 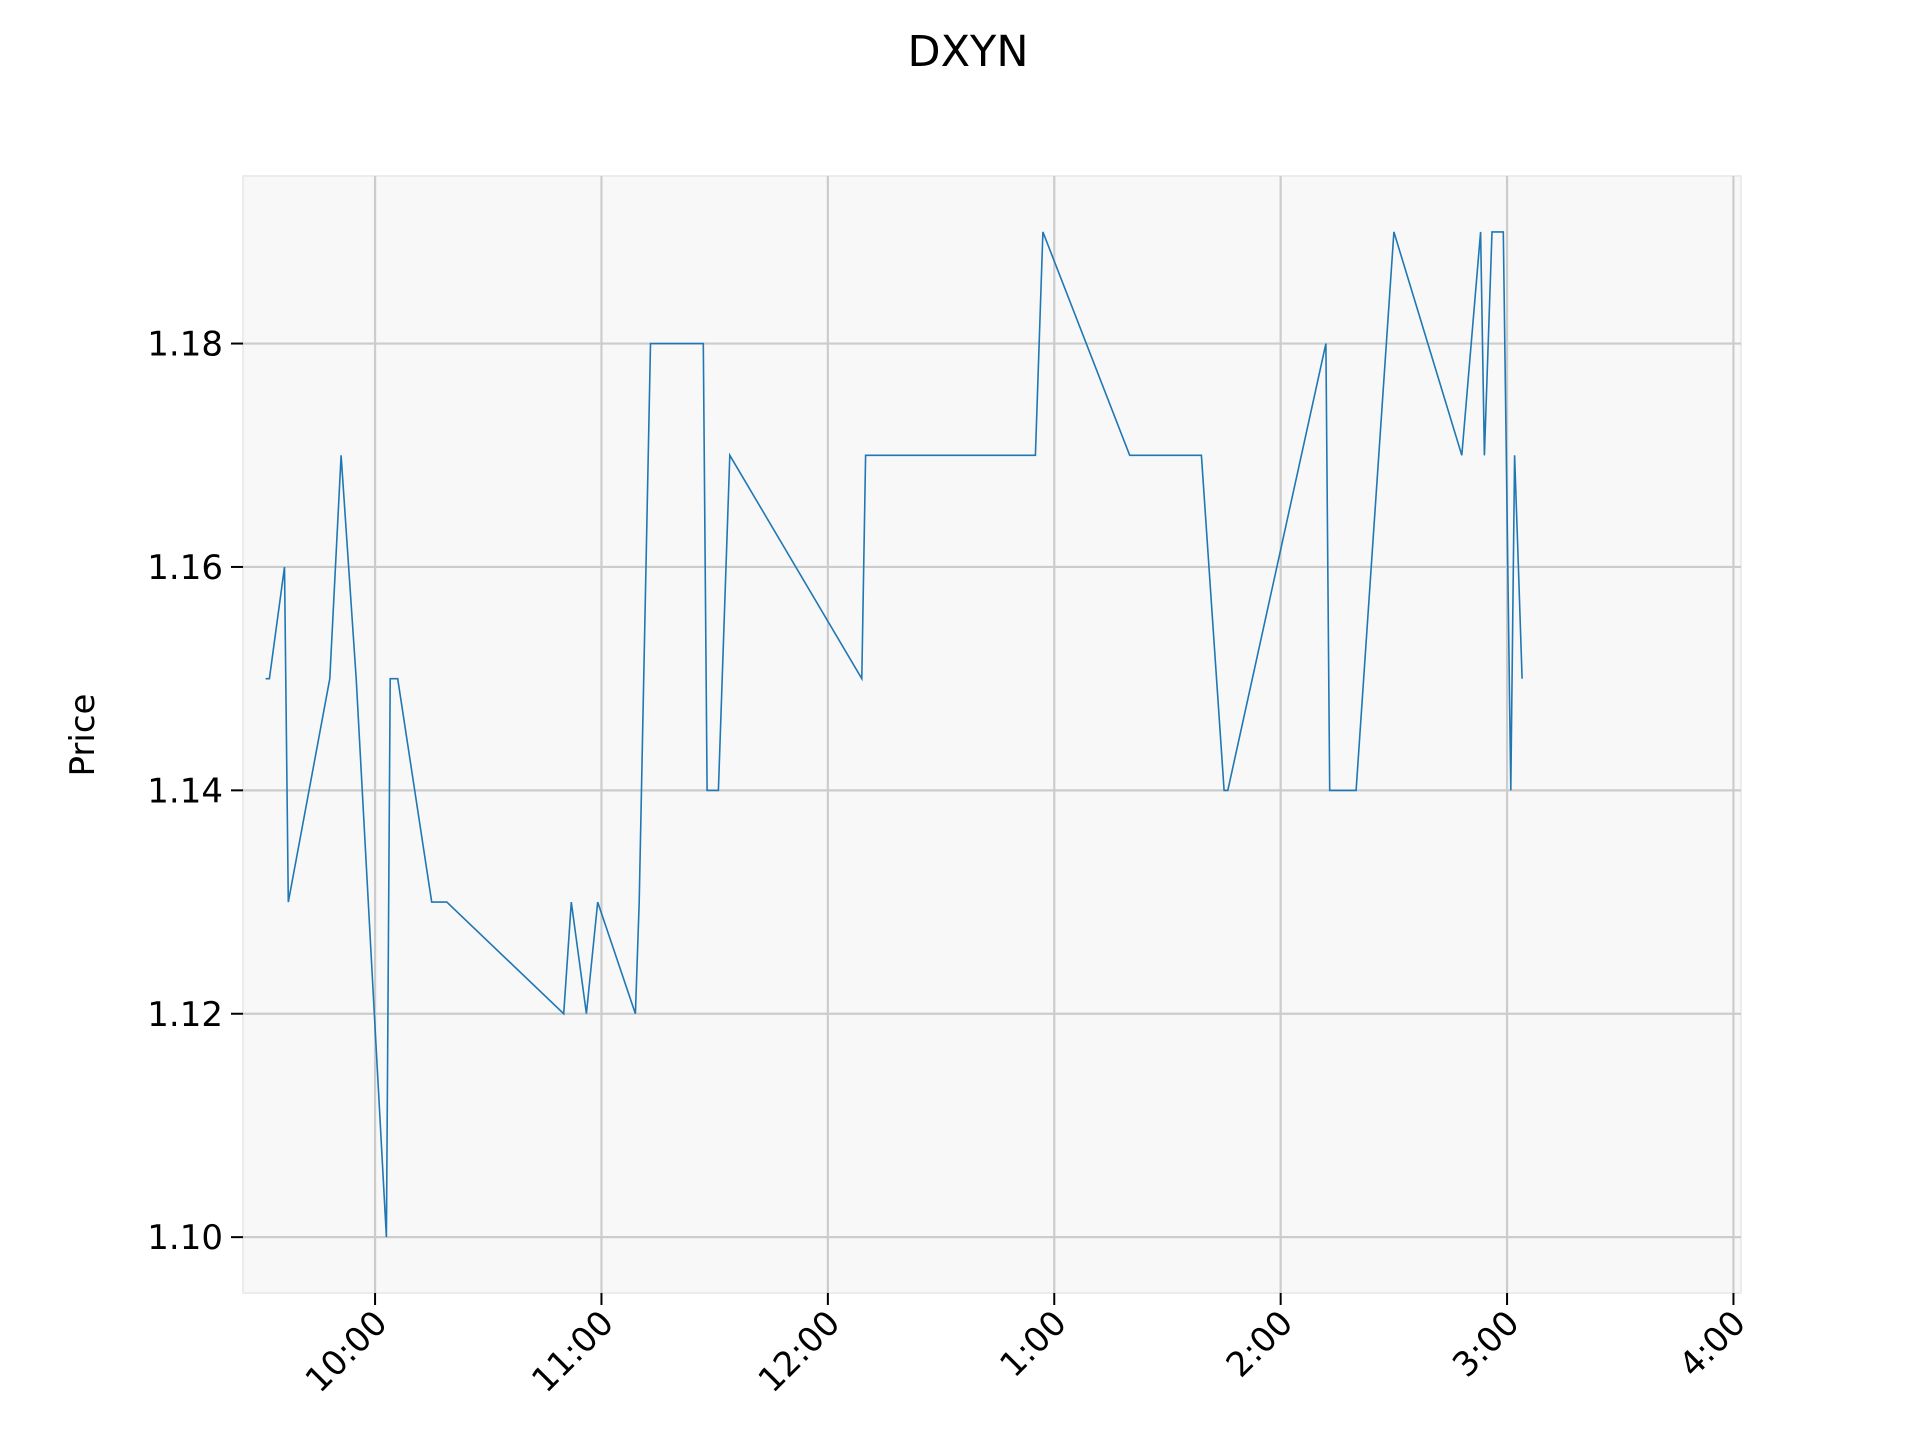 What do you see at coordinates (967, 52) in the screenshot?
I see `chart-title: DXYN` at bounding box center [967, 52].